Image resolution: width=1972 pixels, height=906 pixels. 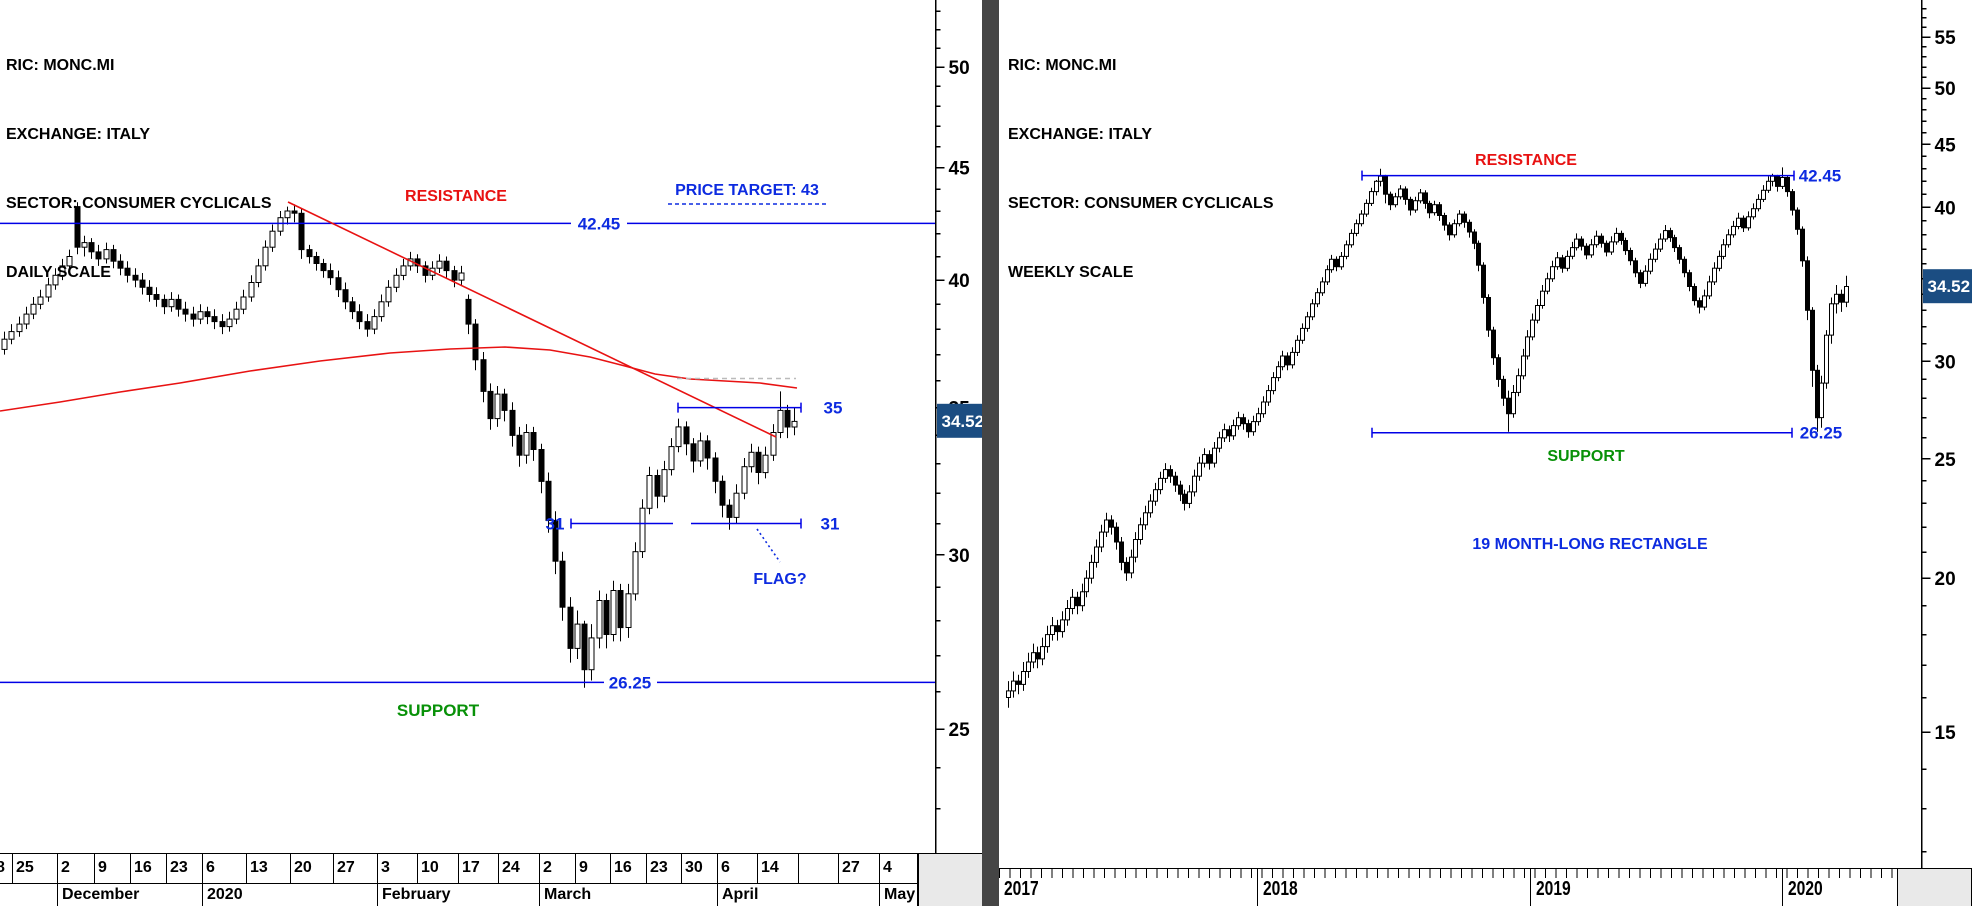 I want to click on year-cell: 2019, so click(x=1657, y=887).